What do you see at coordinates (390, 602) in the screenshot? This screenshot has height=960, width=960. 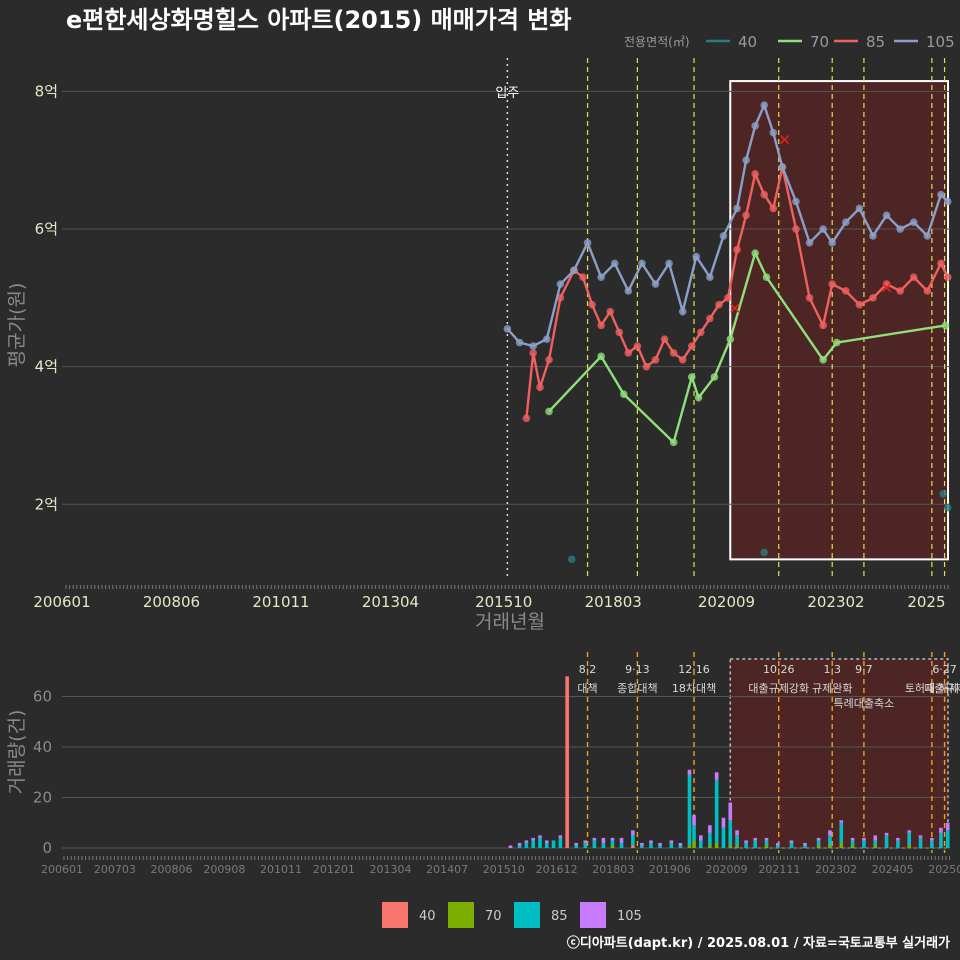 I see `x-tick-label: 201304` at bounding box center [390, 602].